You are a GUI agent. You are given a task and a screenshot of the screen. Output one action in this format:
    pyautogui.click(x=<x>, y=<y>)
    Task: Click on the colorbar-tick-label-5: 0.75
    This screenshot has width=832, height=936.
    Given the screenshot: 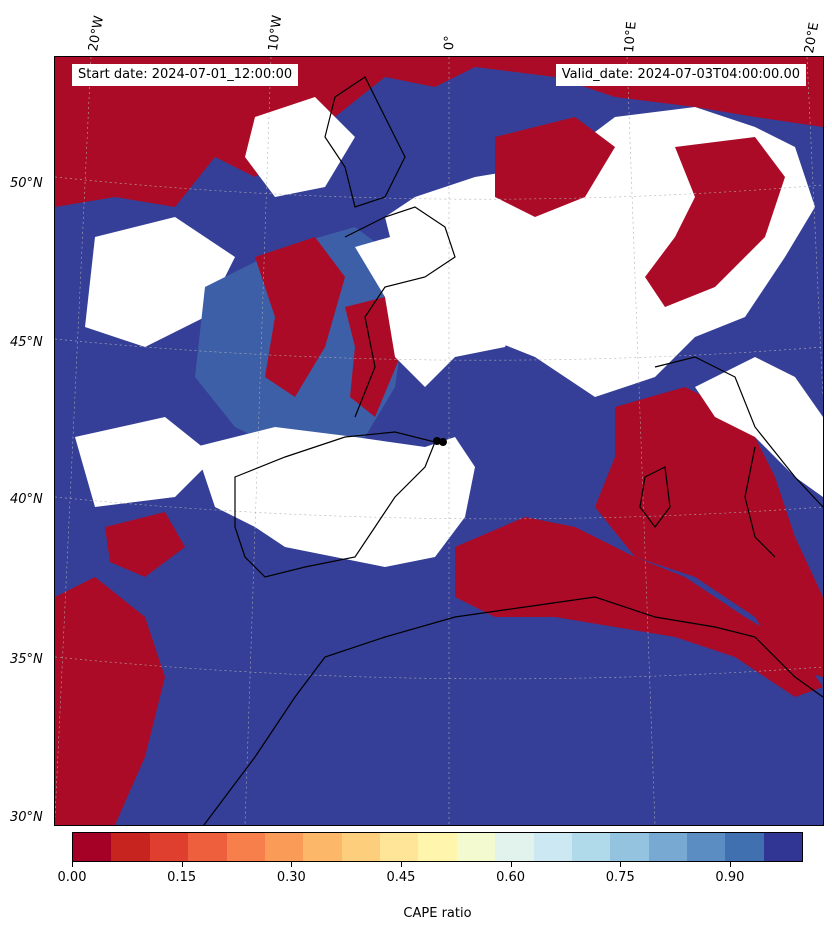 What is the action you would take?
    pyautogui.click(x=620, y=877)
    